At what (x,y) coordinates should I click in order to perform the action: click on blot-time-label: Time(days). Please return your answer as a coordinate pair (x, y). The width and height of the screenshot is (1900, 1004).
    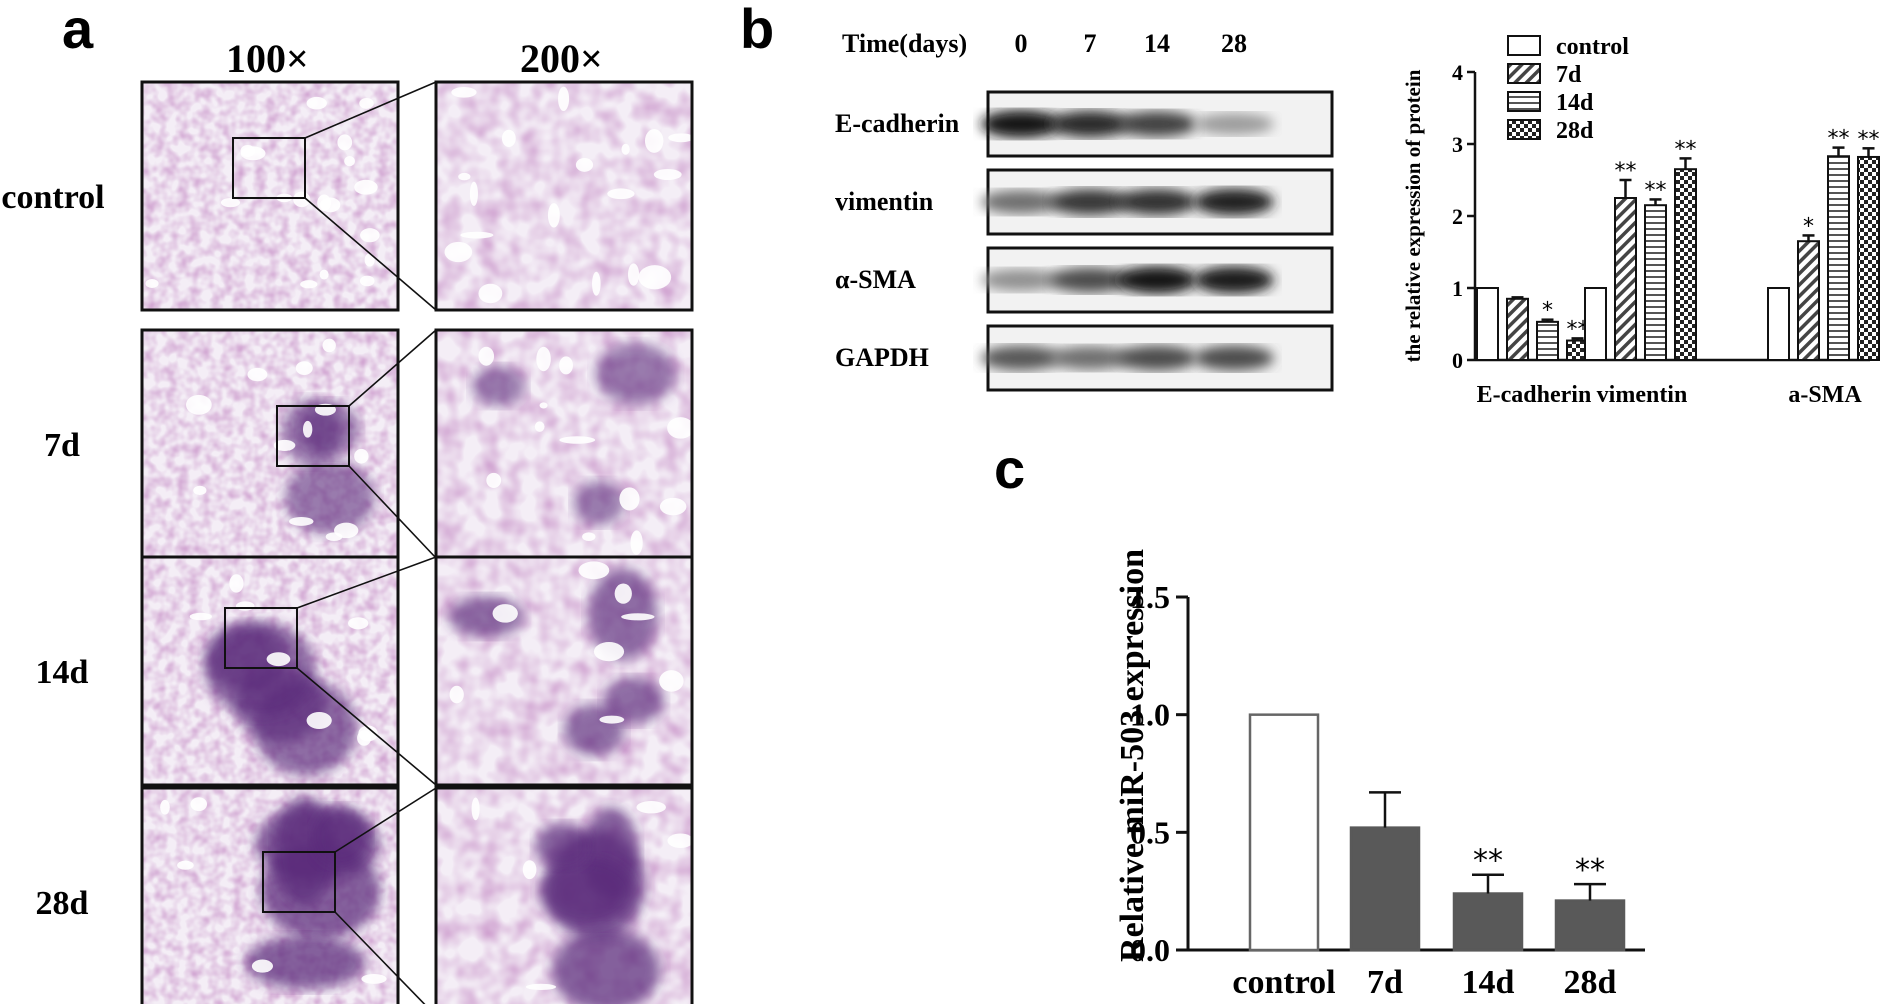
    Looking at the image, I should click on (904, 43).